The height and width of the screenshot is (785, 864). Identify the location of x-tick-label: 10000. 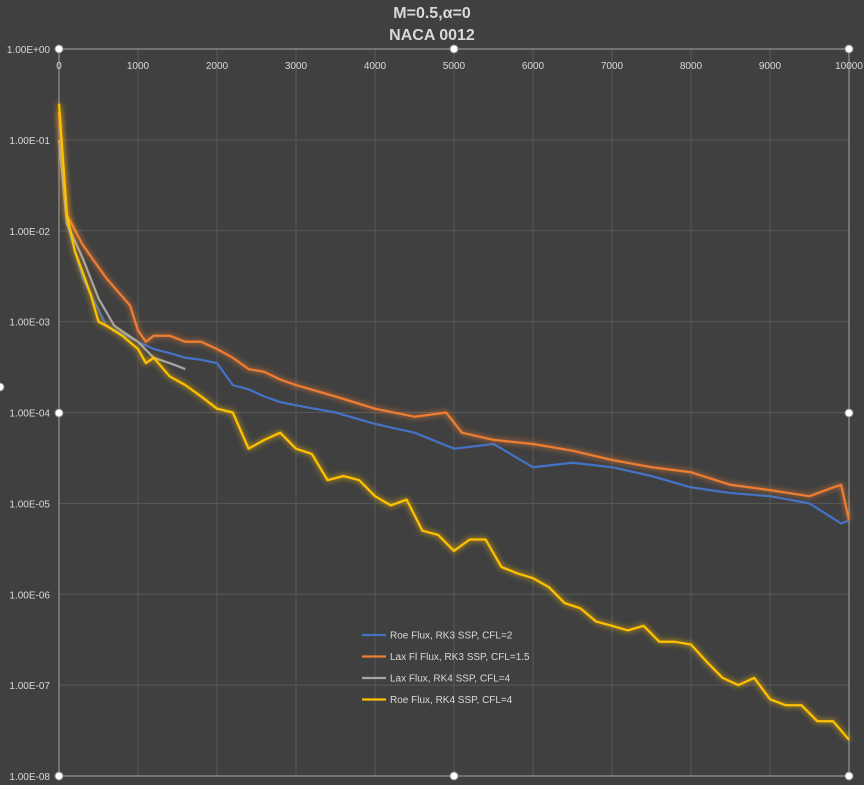
(849, 66).